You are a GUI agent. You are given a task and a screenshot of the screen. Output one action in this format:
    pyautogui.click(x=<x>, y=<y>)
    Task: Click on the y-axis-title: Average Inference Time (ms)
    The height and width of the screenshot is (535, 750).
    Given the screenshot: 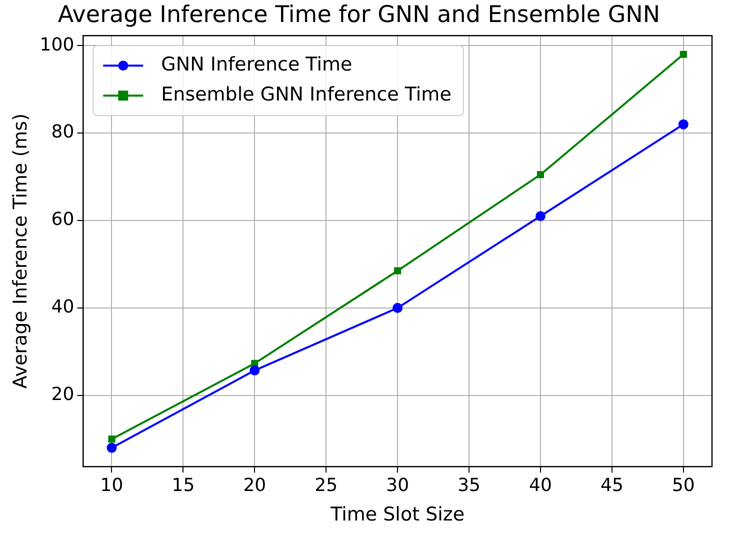 What is the action you would take?
    pyautogui.click(x=20, y=251)
    